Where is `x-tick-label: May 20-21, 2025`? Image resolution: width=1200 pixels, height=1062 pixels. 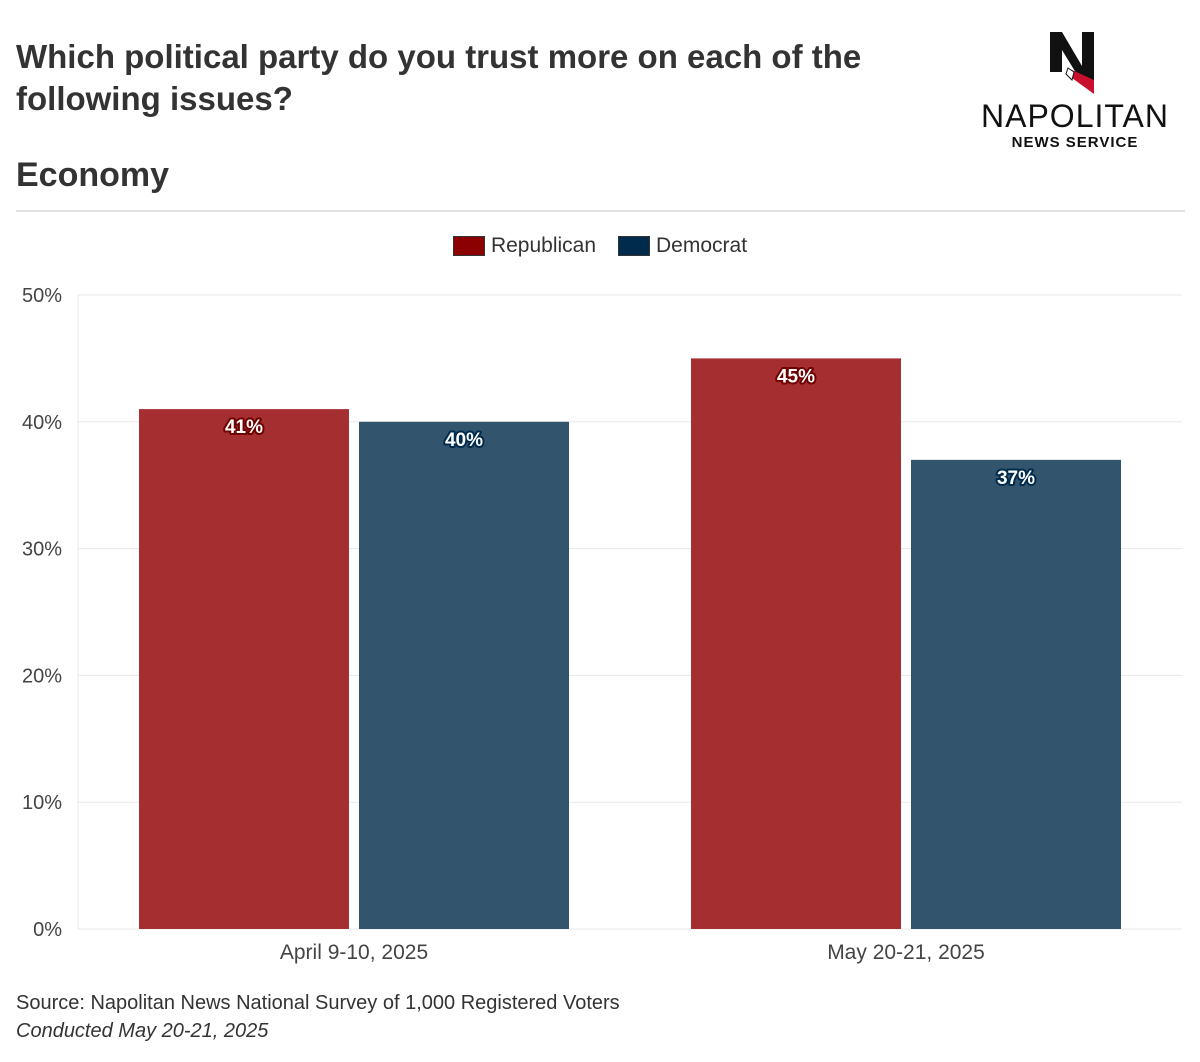 x-tick-label: May 20-21, 2025 is located at coordinates (906, 952).